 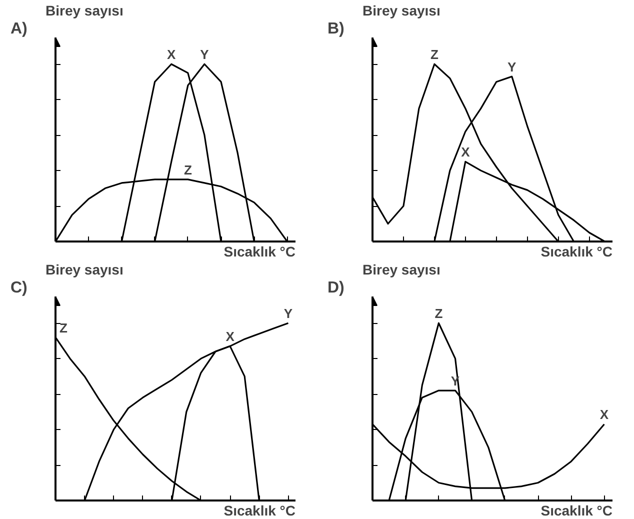 What do you see at coordinates (336, 288) in the screenshot?
I see `chart-title: D)` at bounding box center [336, 288].